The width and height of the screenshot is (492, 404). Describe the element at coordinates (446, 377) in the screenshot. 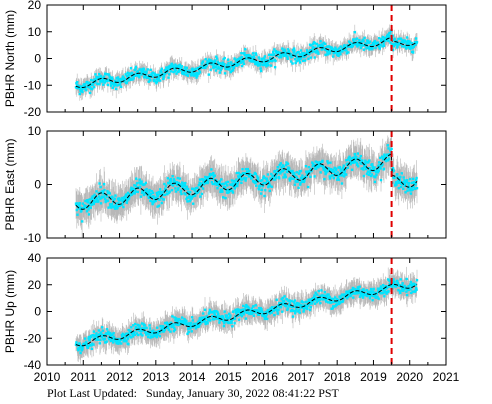

I see `x-tick-label: 2021` at that location.